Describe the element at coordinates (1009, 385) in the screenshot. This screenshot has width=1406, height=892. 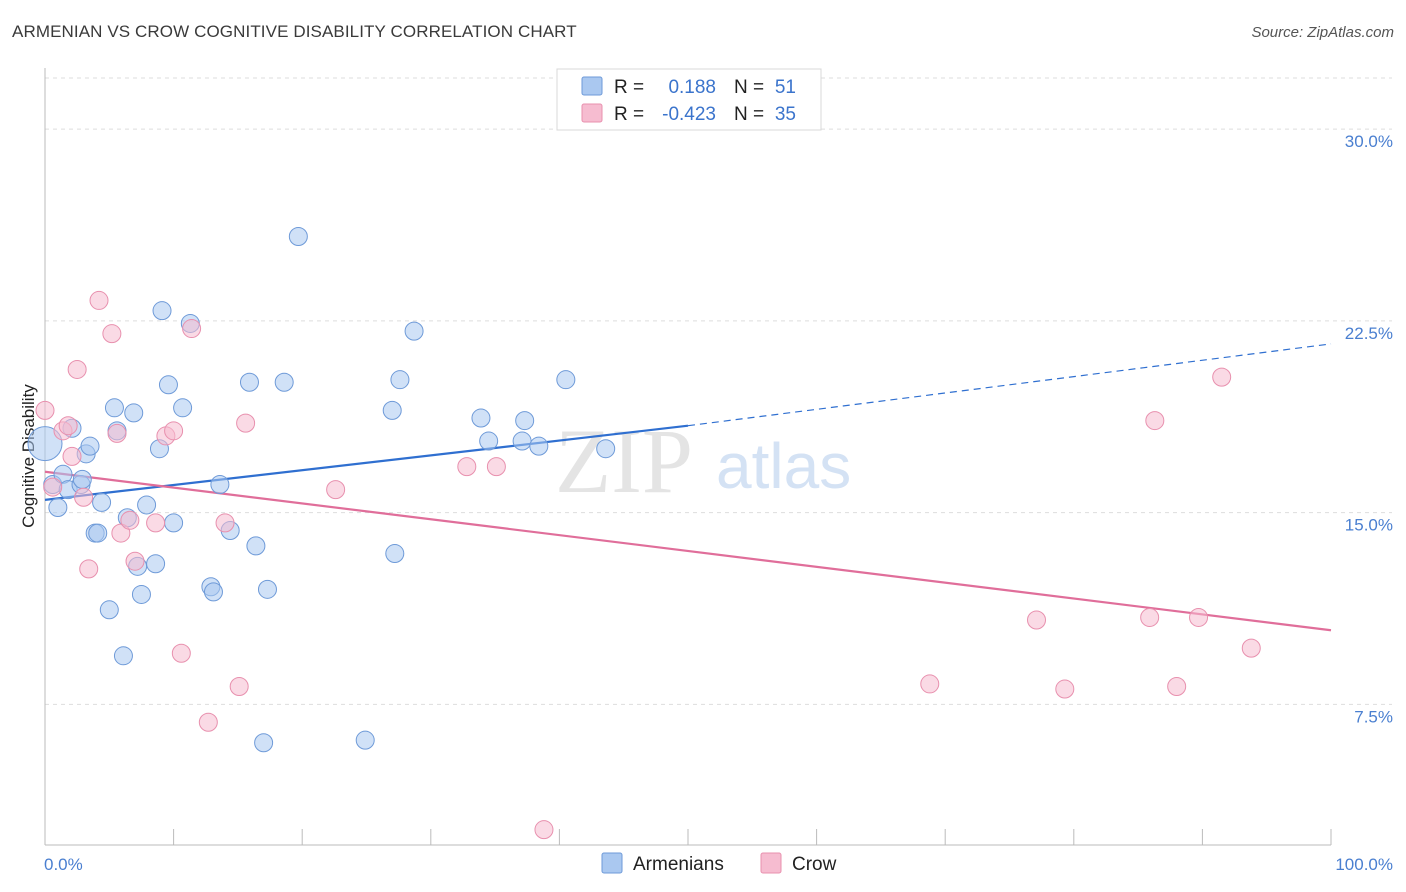
I see `trend-line-armenians-extension` at that location.